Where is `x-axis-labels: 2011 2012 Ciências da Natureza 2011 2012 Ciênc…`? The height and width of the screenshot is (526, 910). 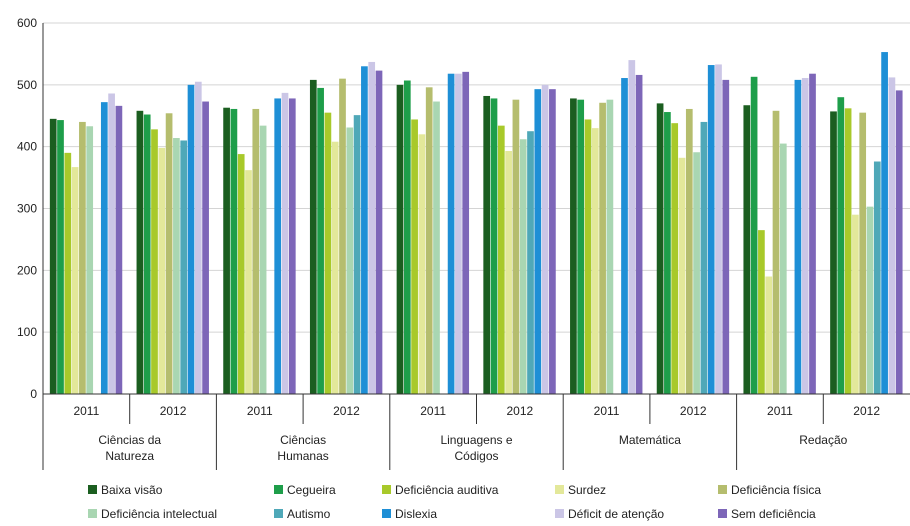 x-axis-labels: 2011 2012 Ciências da Natureza 2011 2012 Ciênc… is located at coordinates (476, 433).